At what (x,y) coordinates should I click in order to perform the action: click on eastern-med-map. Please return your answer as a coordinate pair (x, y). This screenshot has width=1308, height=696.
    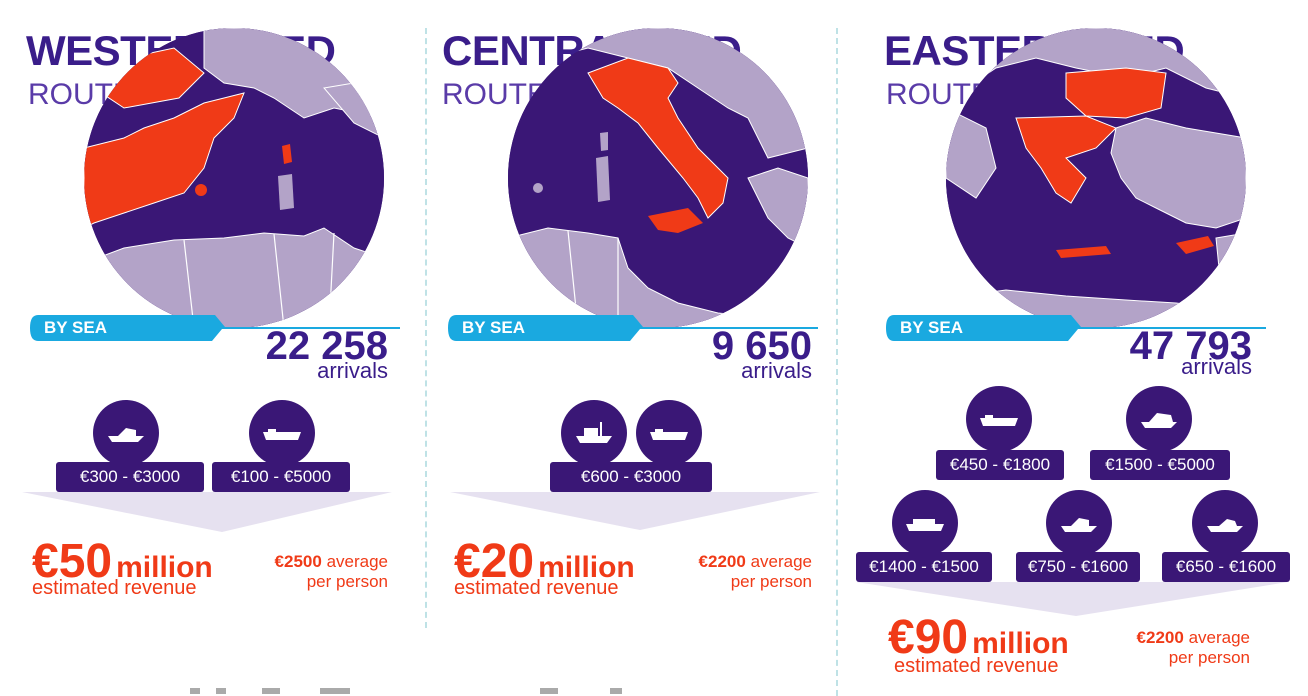
    Looking at the image, I should click on (1096, 178).